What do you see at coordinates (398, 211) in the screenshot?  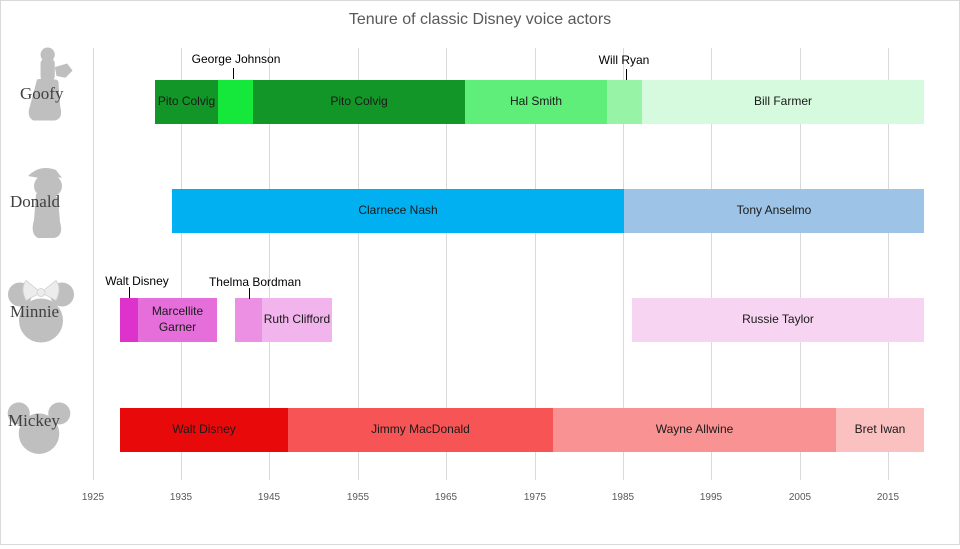 I see `bar-segment: Clarnece Nash` at bounding box center [398, 211].